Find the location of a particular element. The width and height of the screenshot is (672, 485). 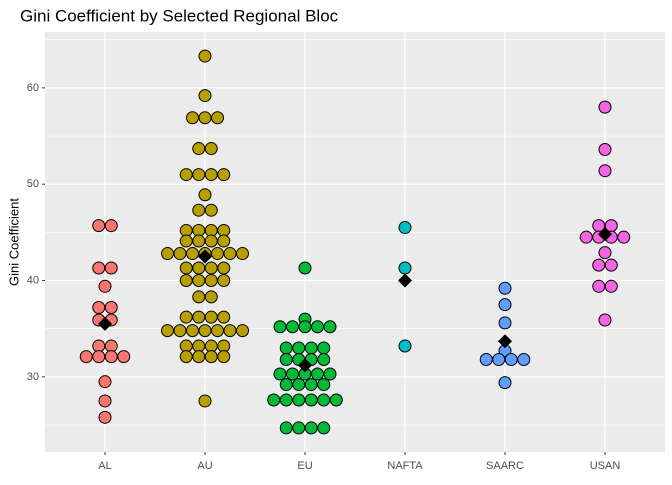

x-tick-label: EU is located at coordinates (304, 466).